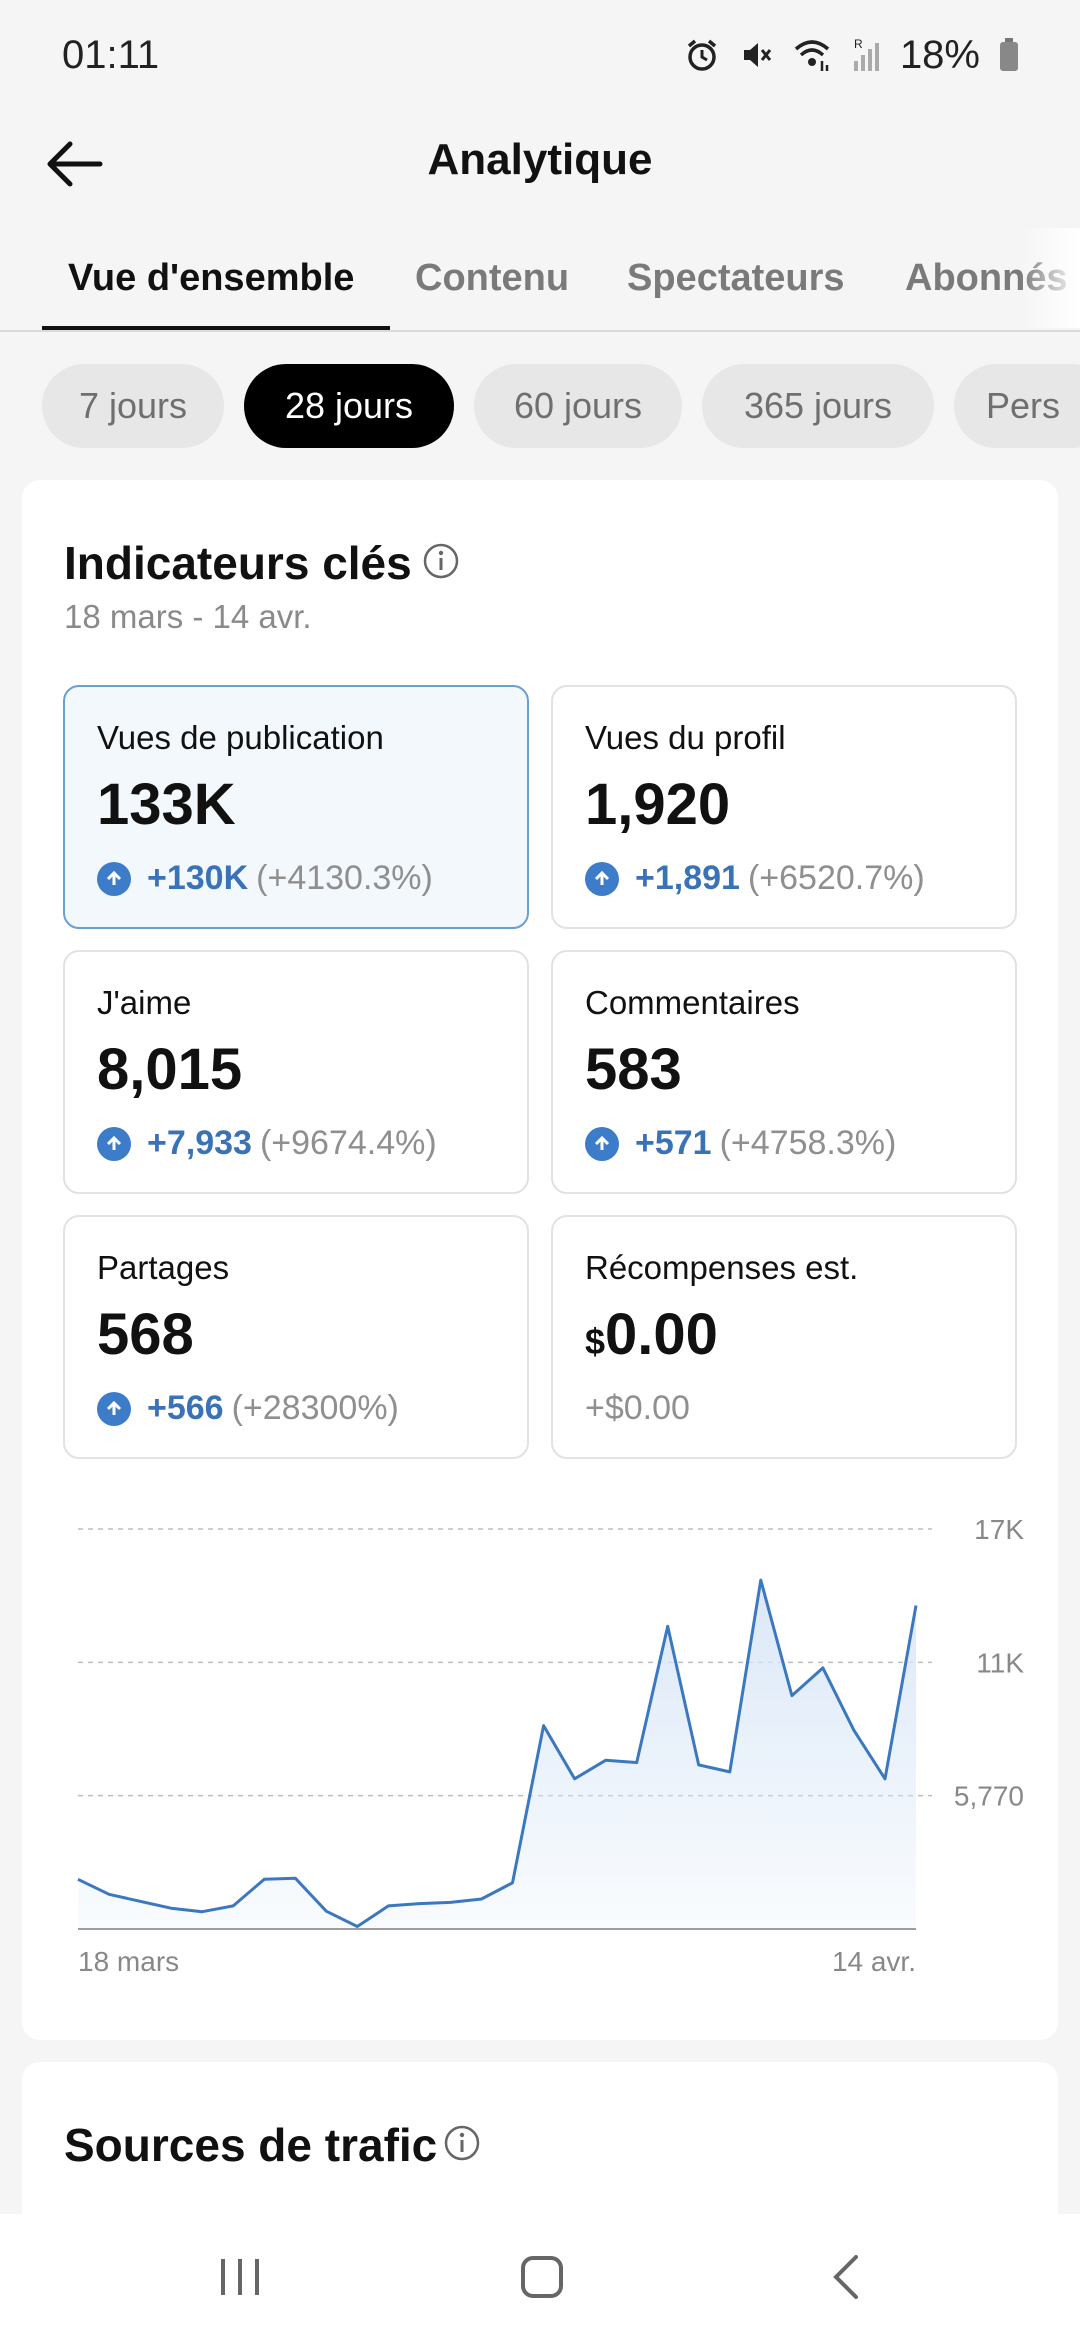 This screenshot has height=2340, width=1080. I want to click on home-button, so click(542, 2277).